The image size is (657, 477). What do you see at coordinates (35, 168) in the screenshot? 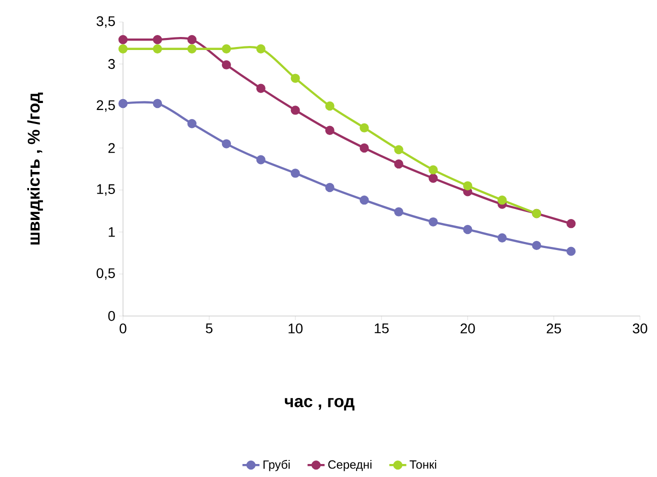
I see `y-axis-title: швидкість , % /год` at bounding box center [35, 168].